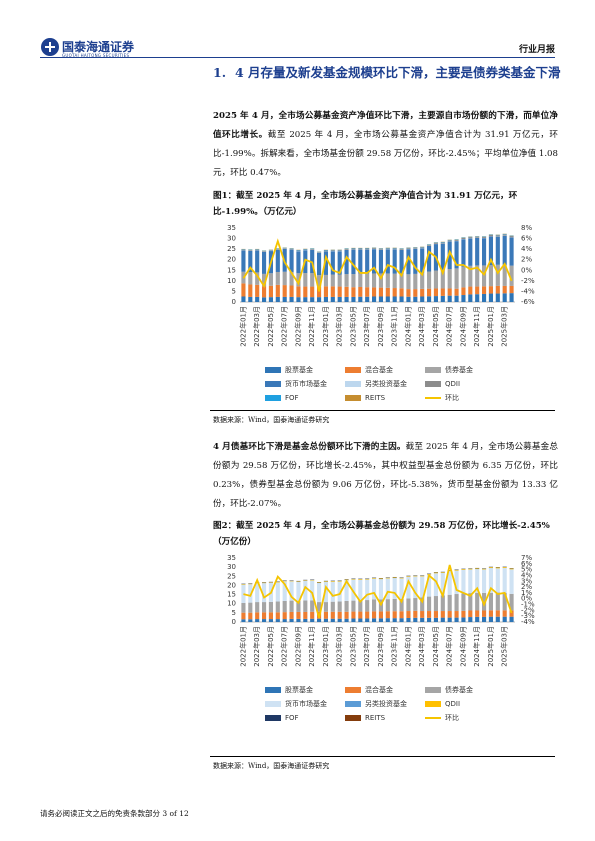 The width and height of the screenshot is (595, 841). I want to click on y2-tick-label: 1%, so click(526, 593).